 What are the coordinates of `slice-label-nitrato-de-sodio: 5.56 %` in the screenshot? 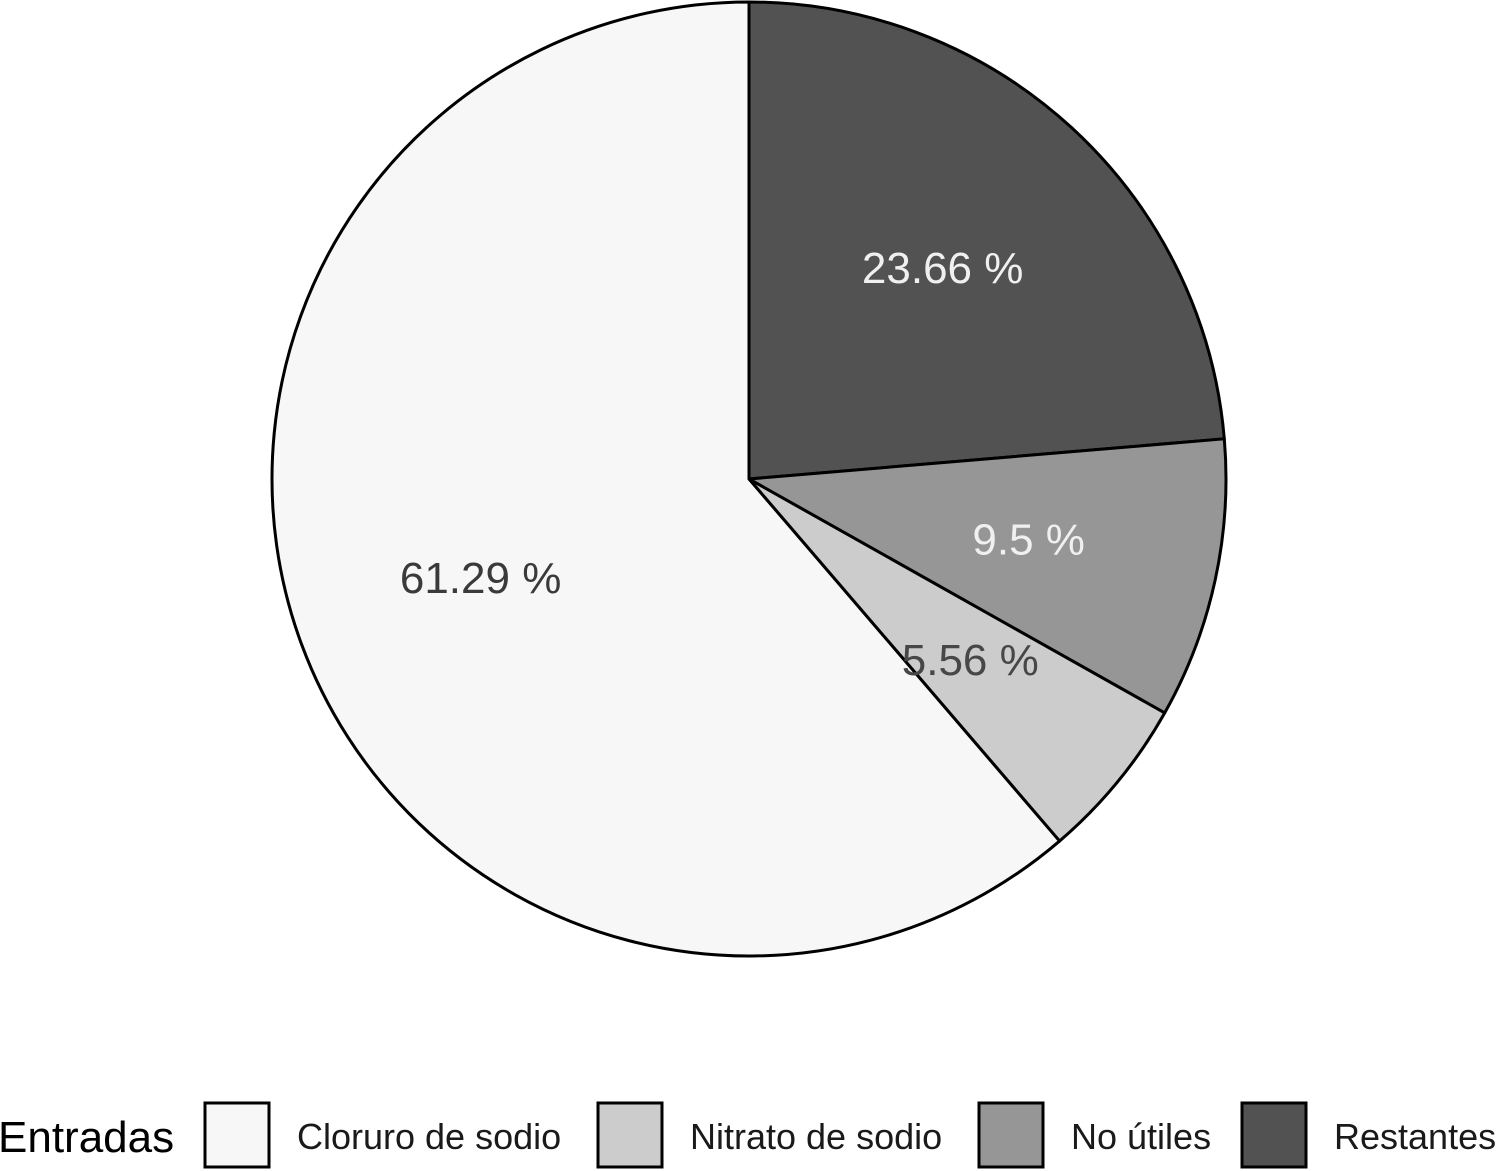 It's located at (970, 660).